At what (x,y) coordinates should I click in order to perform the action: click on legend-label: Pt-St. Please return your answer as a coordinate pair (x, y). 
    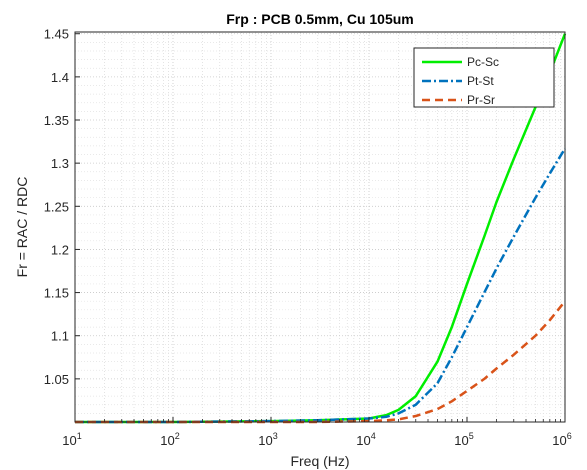
    Looking at the image, I should click on (480, 81).